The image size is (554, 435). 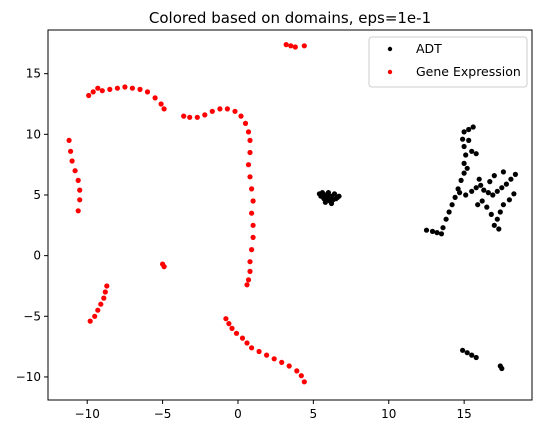 I want to click on y-tick-label: 5, so click(x=37, y=195).